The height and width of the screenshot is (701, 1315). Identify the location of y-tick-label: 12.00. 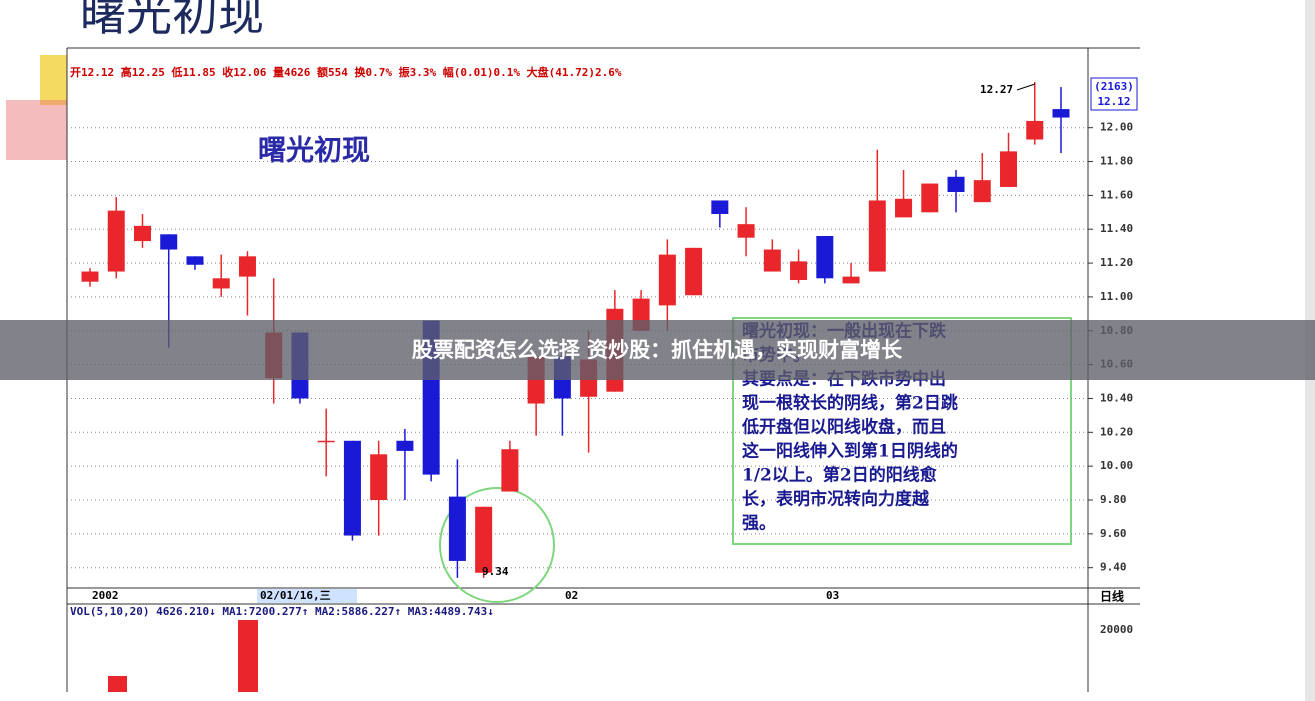
(1116, 127).